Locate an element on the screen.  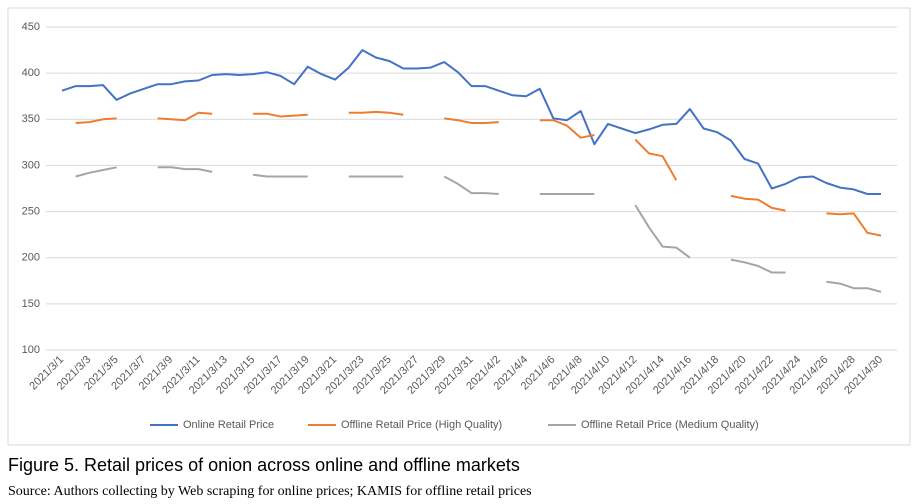
y-tick-label: 350 is located at coordinates (31, 119).